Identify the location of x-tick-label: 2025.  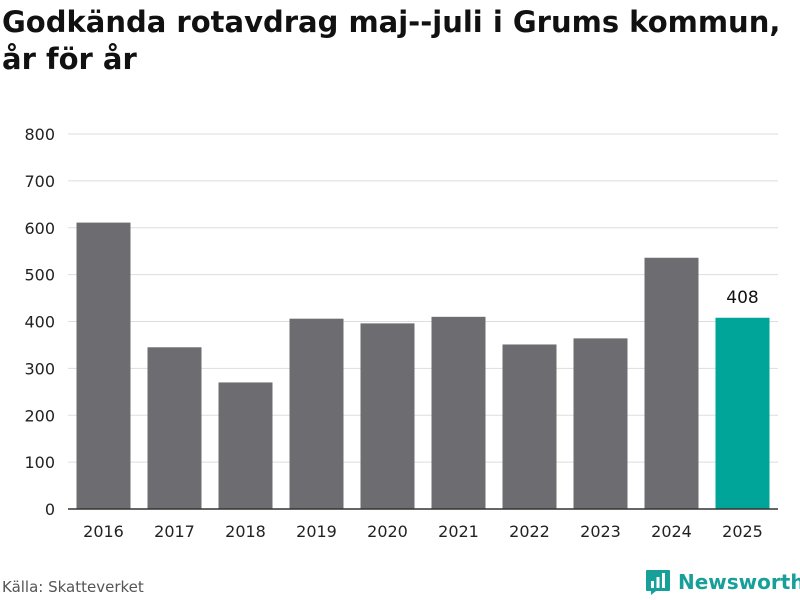
(742, 531).